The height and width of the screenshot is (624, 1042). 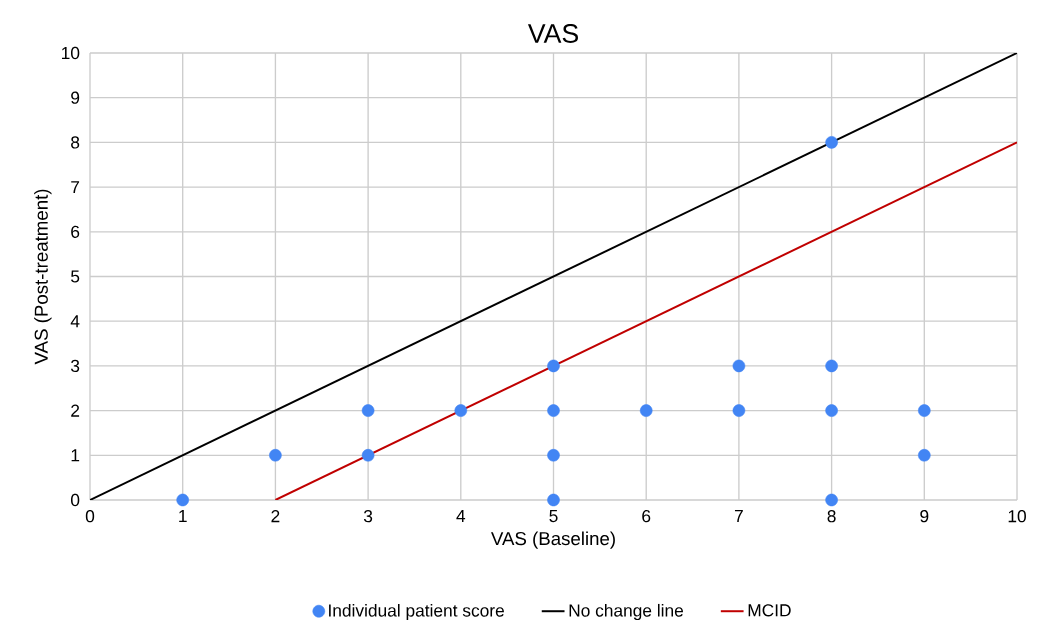 I want to click on x-tick-label: 4, so click(x=461, y=516).